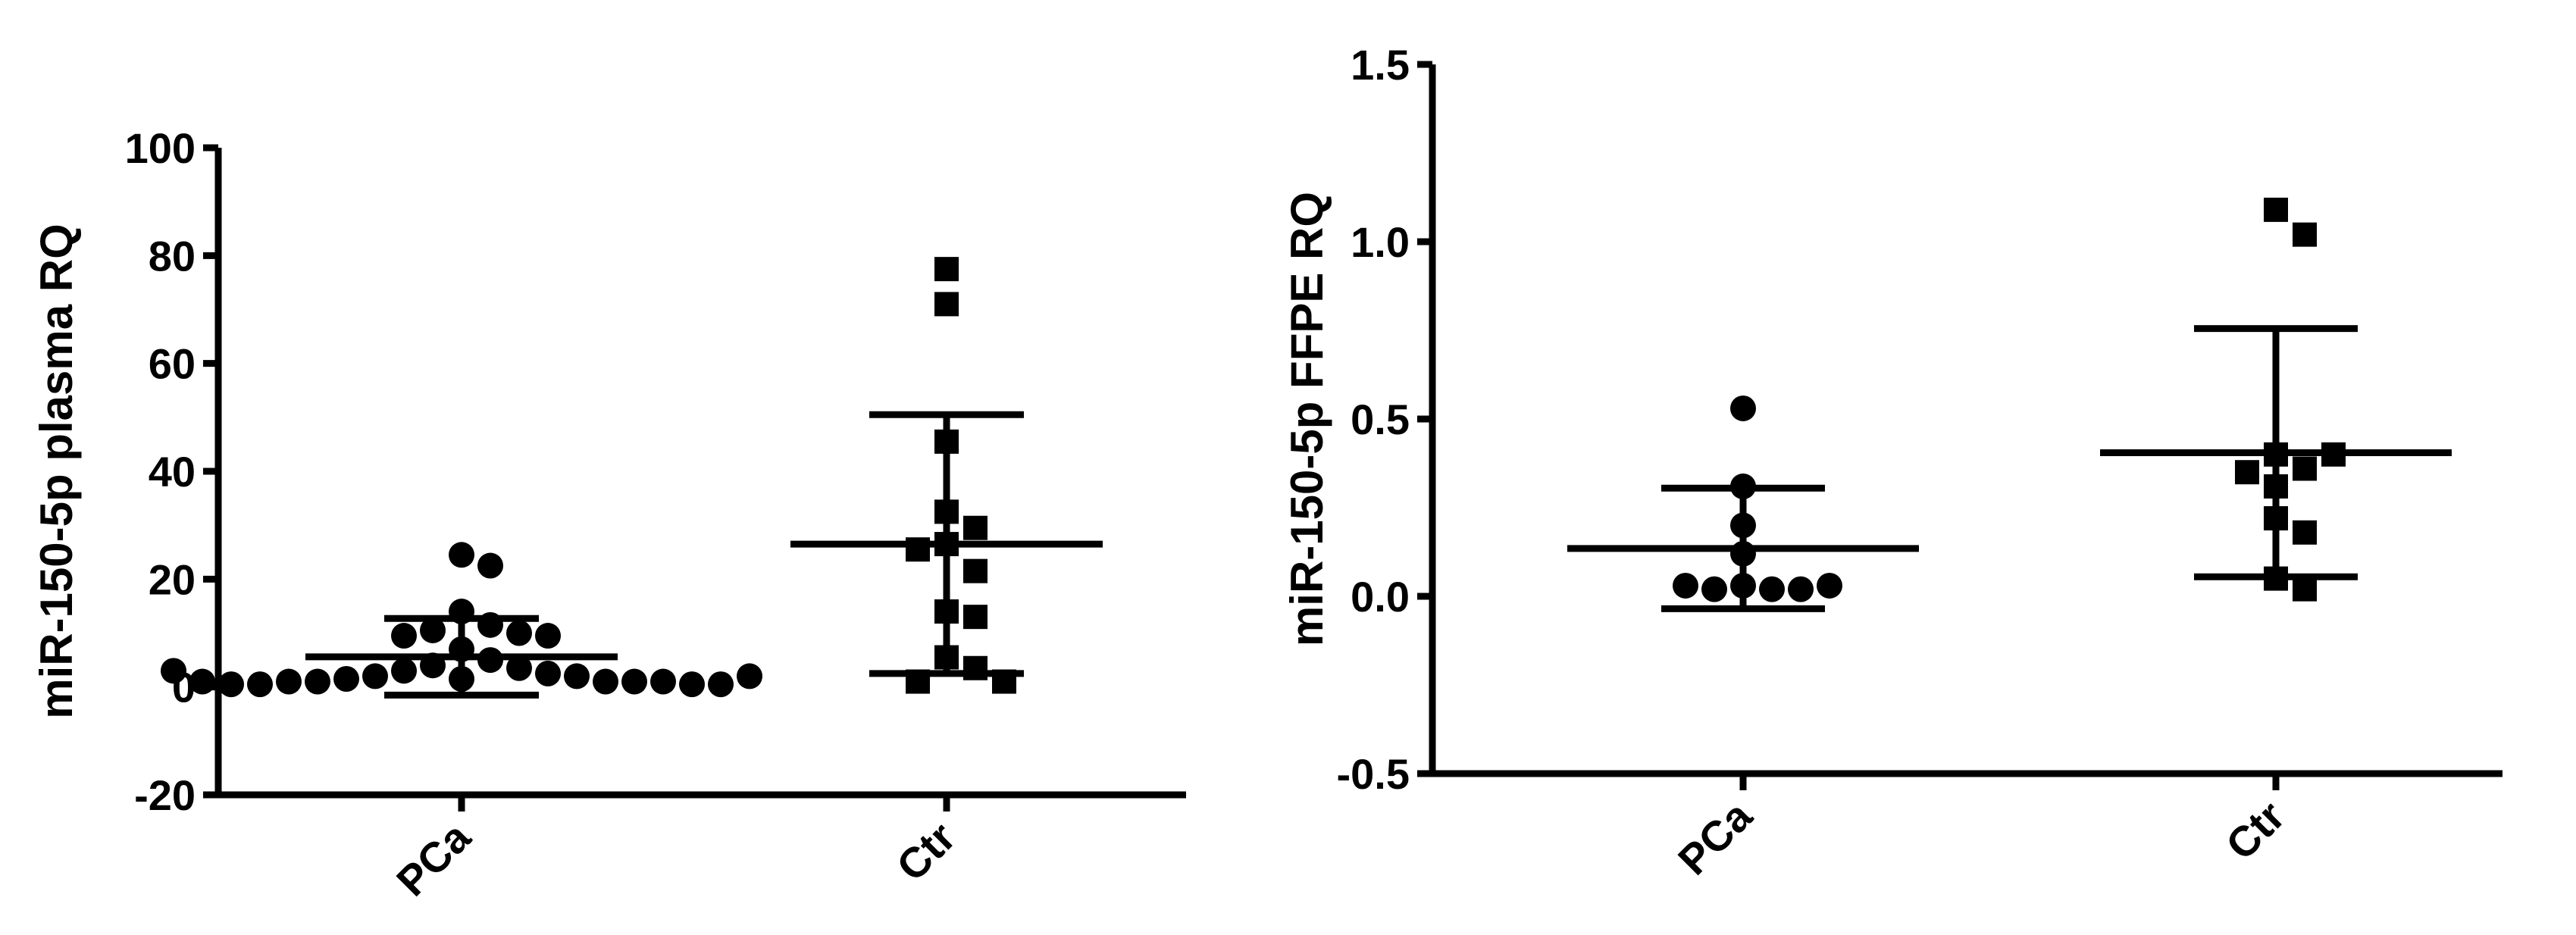  What do you see at coordinates (1307, 419) in the screenshot?
I see `y-axis-label: miR-150-5p FFPE RQ` at bounding box center [1307, 419].